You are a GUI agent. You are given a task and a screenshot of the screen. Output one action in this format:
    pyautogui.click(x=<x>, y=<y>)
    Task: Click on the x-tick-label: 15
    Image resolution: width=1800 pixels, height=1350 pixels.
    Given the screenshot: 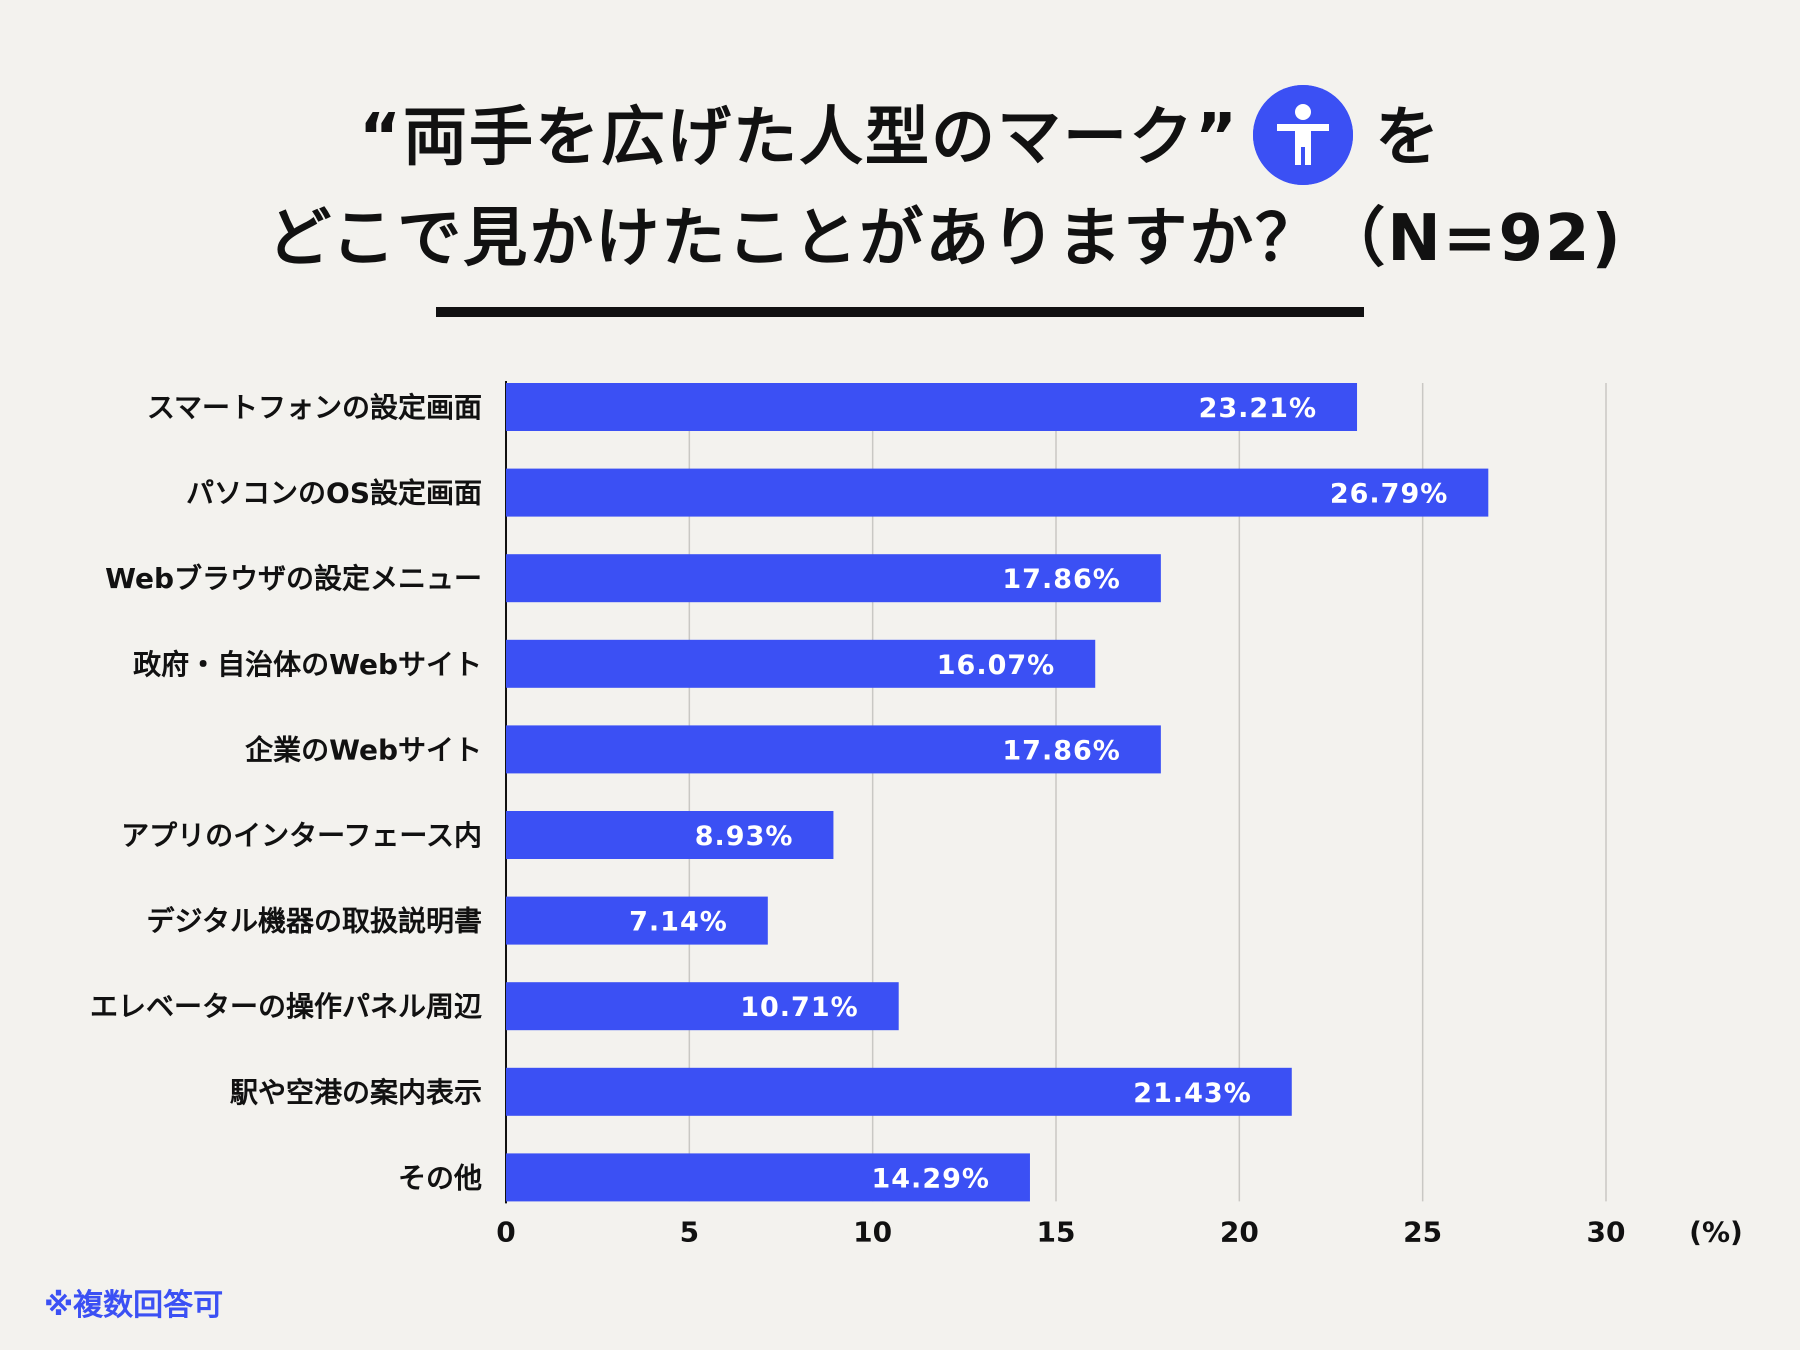 What is the action you would take?
    pyautogui.click(x=1056, y=1231)
    